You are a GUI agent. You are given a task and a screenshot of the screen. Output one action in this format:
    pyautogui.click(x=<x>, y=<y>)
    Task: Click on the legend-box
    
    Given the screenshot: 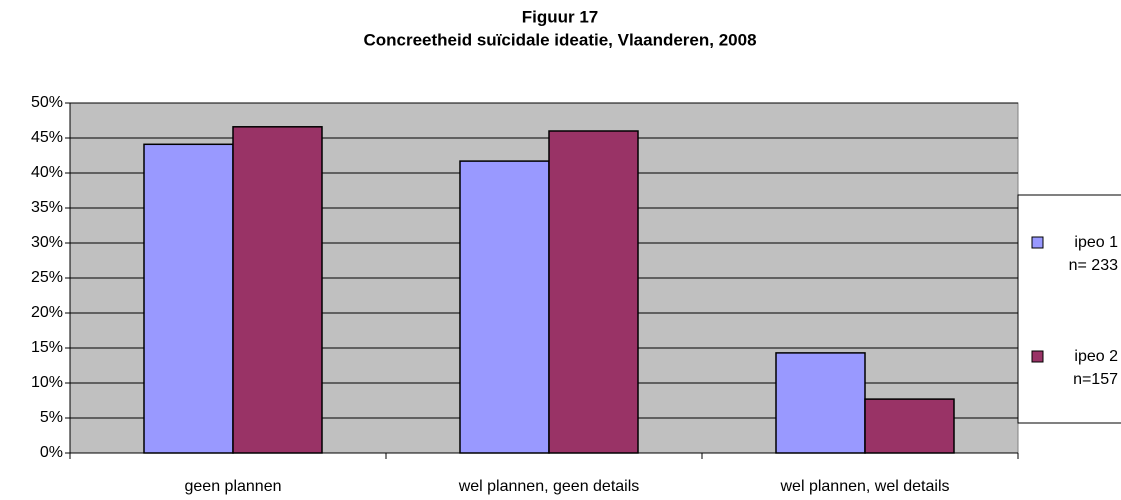 What is the action you would take?
    pyautogui.click(x=1069, y=309)
    